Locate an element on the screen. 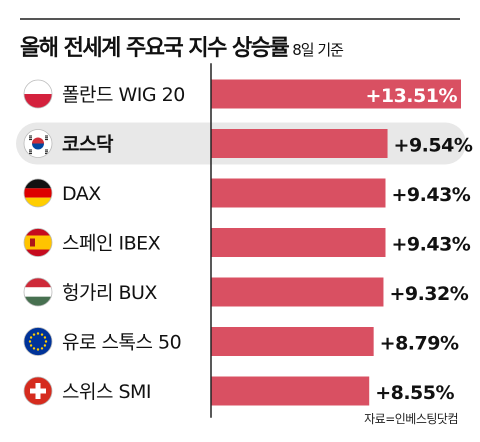 Image resolution: width=480 pixels, height=442 pixels. bar-row: 스위스 SMI +8.55% is located at coordinates (239, 391).